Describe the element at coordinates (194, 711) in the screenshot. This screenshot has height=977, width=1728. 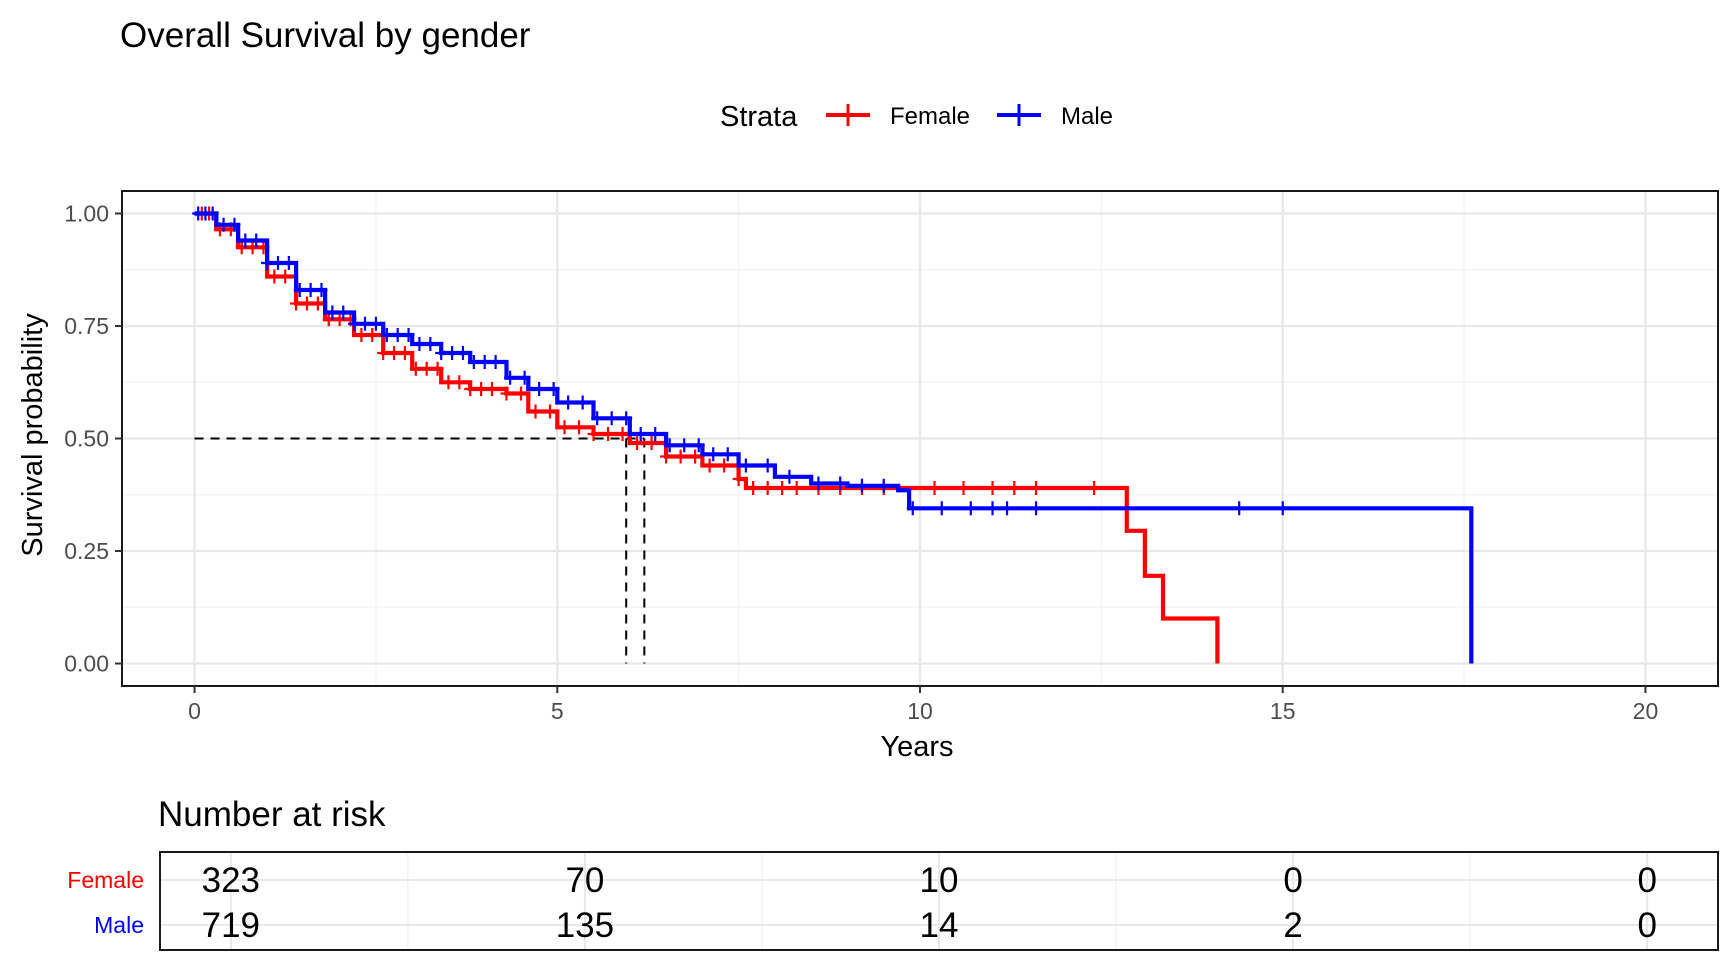
I see `x-tick-label: 0` at that location.